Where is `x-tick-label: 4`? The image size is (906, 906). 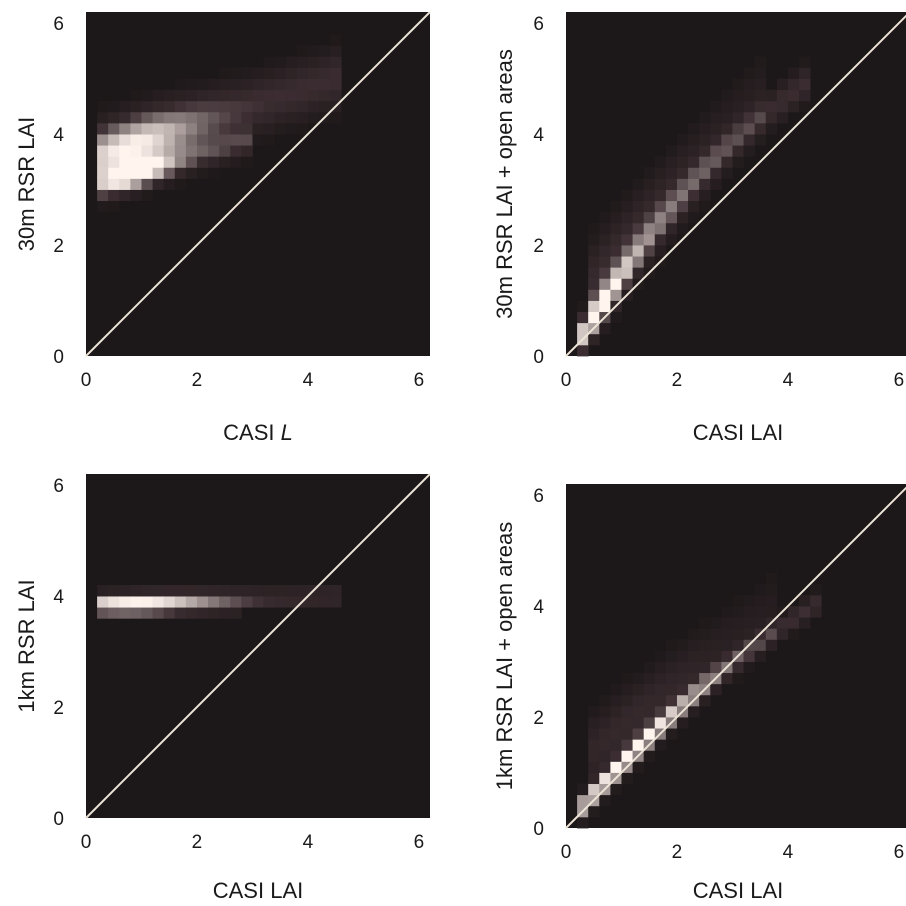
x-tick-label: 4 is located at coordinates (788, 852).